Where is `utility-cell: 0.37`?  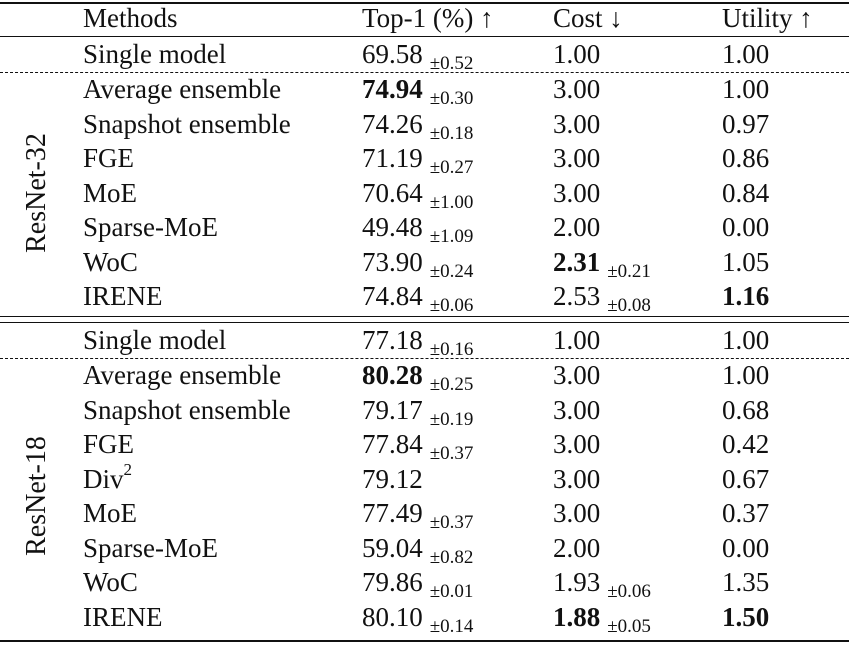 utility-cell: 0.37 is located at coordinates (745, 513).